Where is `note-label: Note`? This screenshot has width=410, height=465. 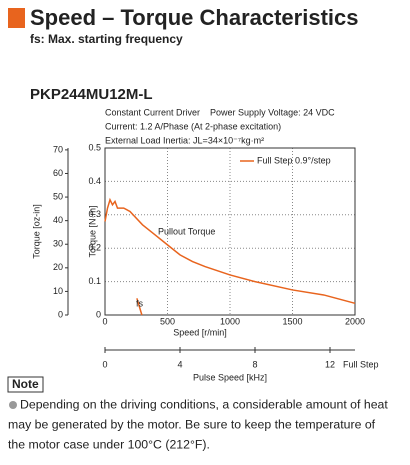 note-label: Note is located at coordinates (25, 384).